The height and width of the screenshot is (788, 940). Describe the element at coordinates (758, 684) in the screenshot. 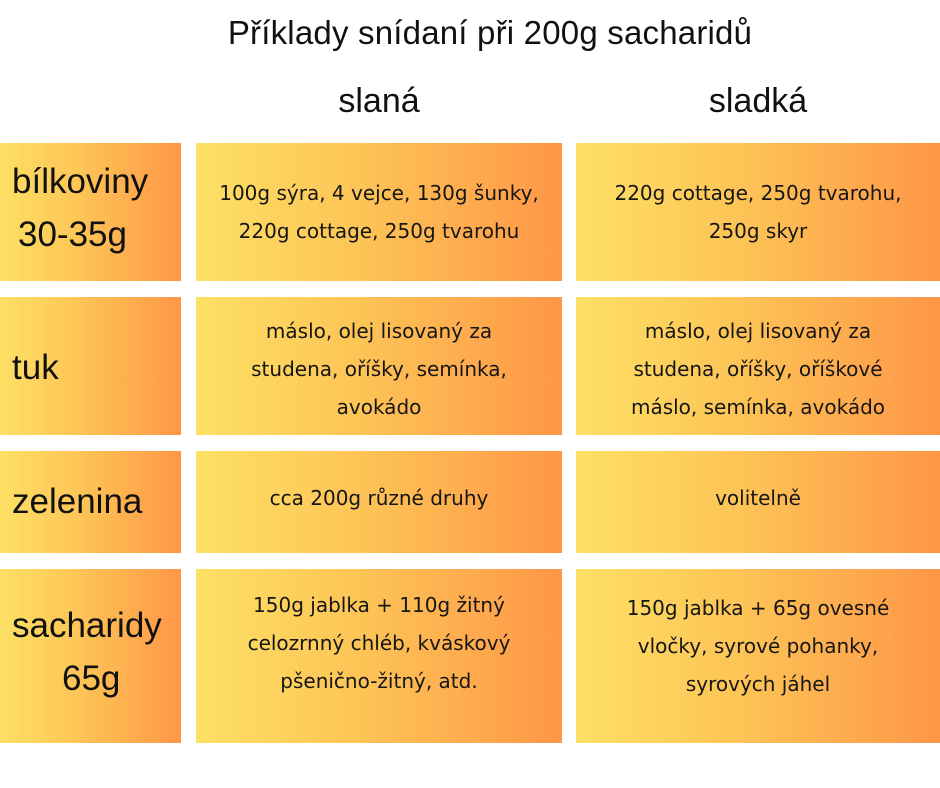

I see `cell-line: syrových jáhel` at that location.